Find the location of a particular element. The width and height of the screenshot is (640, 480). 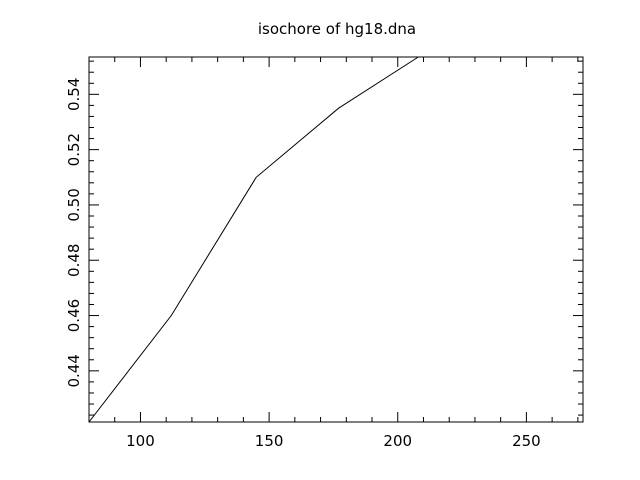

y-tick-label: 0.46 is located at coordinates (74, 315).